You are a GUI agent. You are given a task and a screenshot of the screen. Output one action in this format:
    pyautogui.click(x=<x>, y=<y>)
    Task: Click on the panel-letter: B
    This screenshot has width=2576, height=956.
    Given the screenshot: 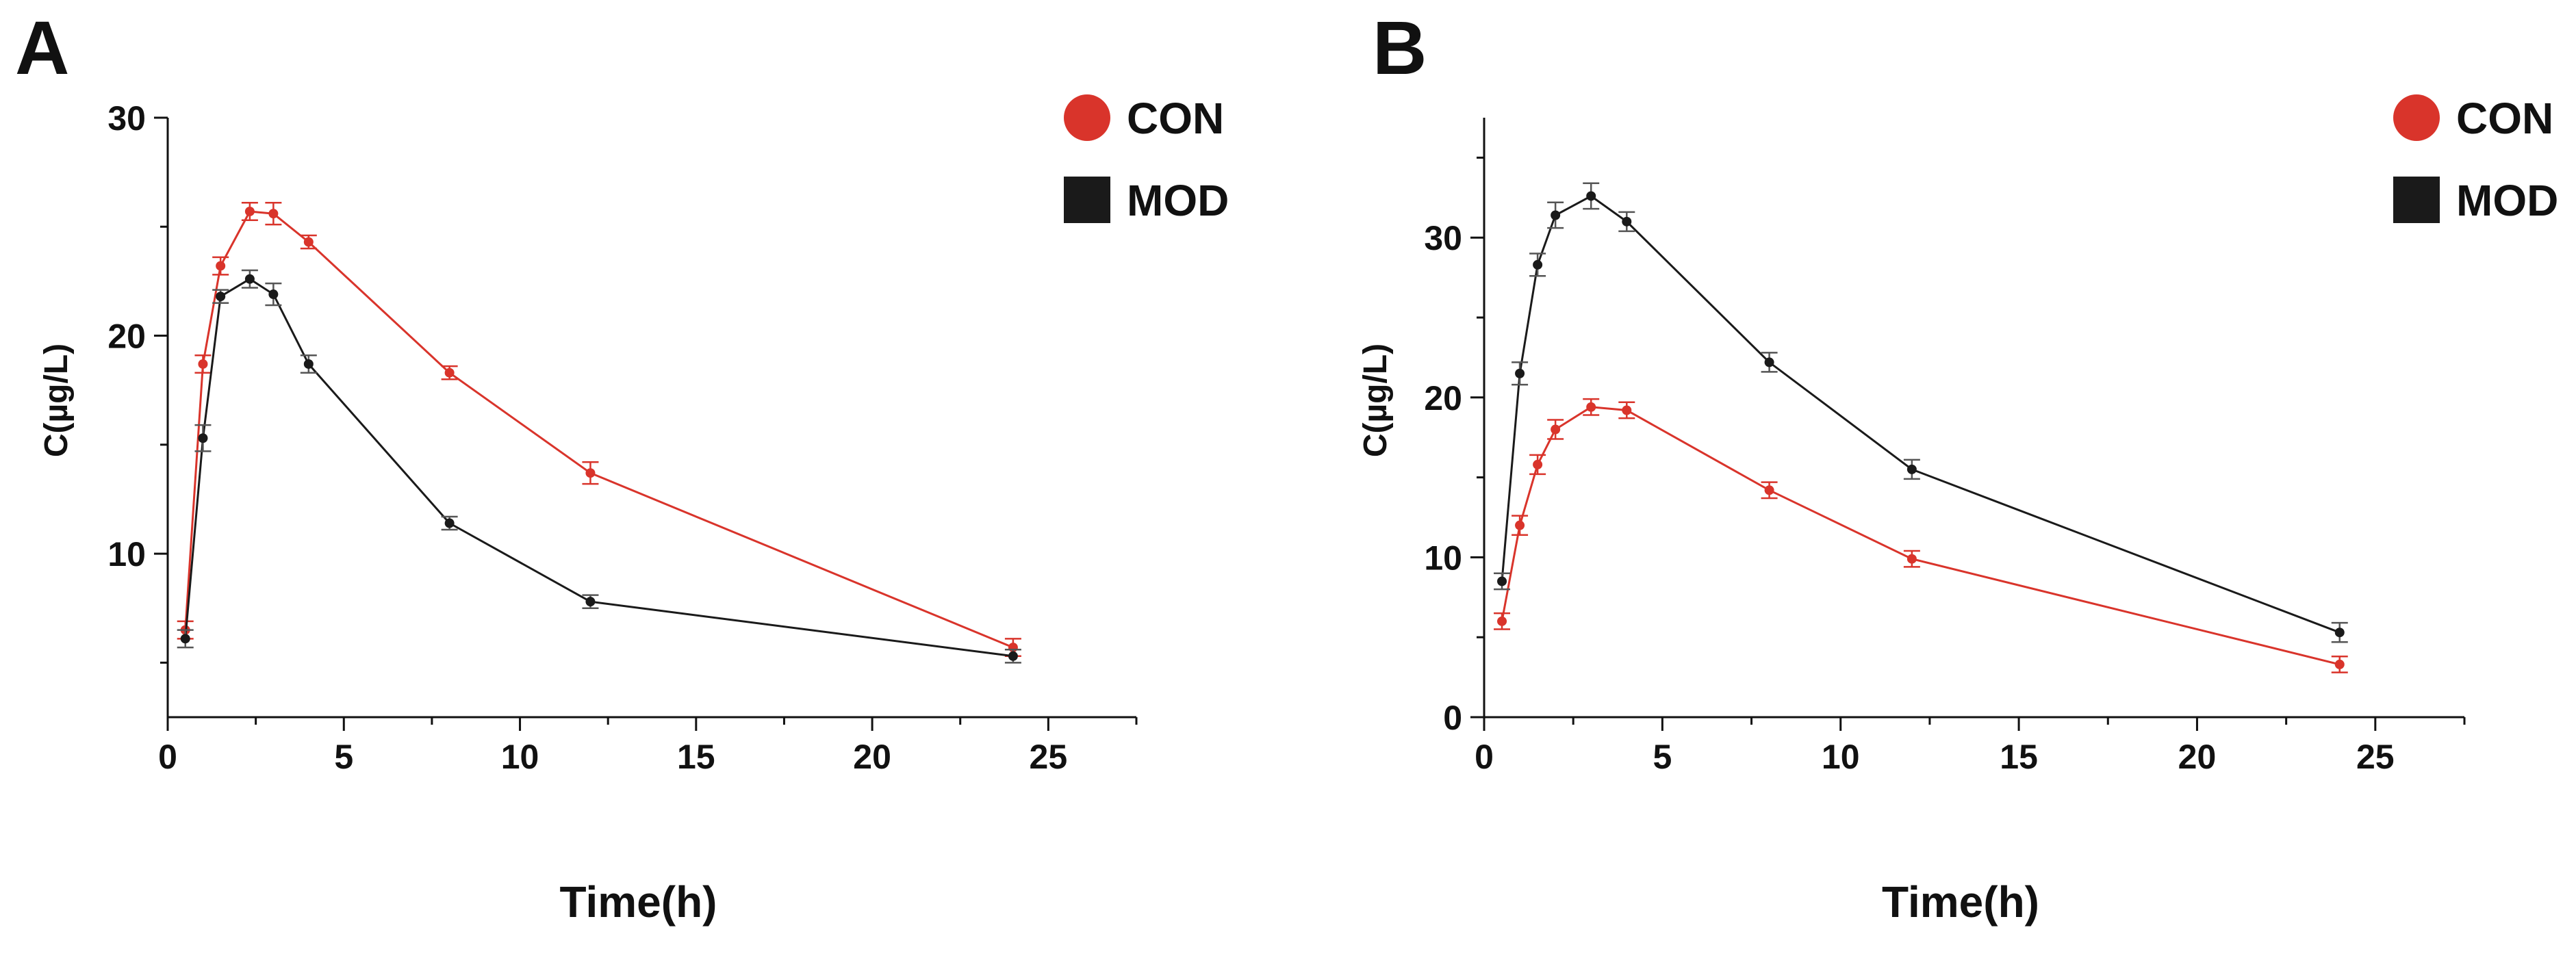 What is the action you would take?
    pyautogui.click(x=1400, y=48)
    